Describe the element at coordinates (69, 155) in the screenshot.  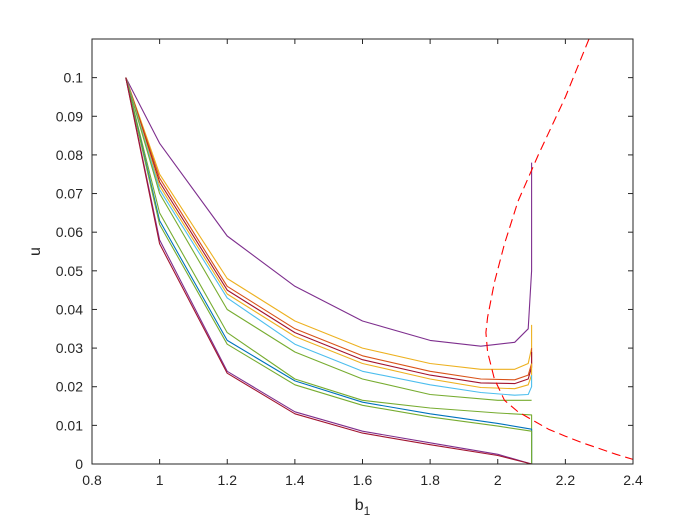
I see `y-tick-label: 0.08` at that location.